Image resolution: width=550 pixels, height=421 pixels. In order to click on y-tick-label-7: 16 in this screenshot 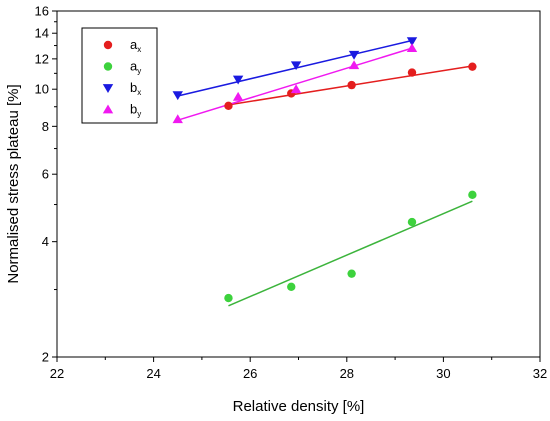, I will do `click(42, 11)`.